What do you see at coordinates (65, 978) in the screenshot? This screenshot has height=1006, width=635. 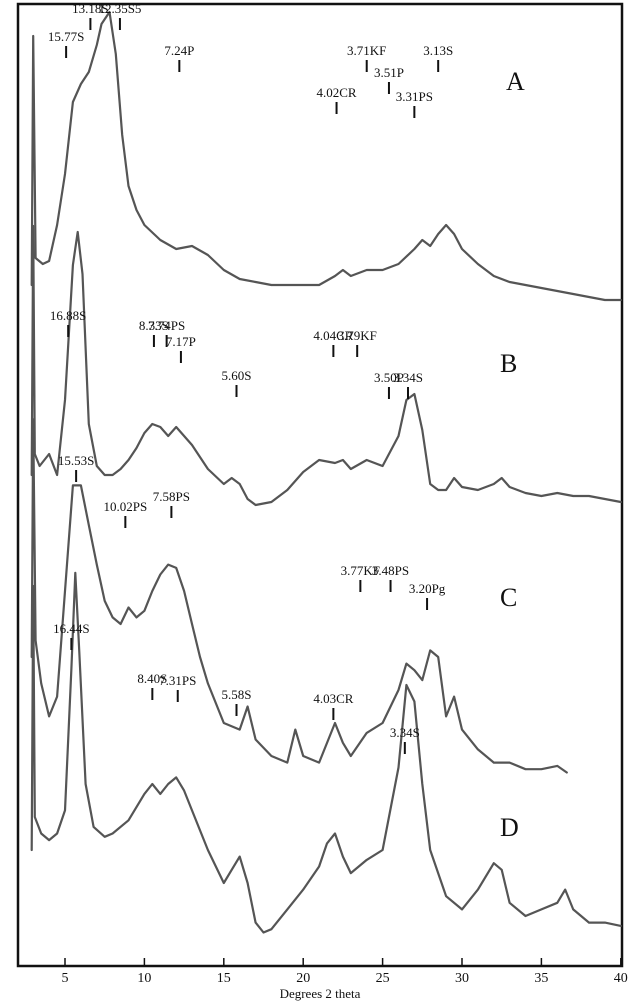 I see `x-tick-label: 5` at bounding box center [65, 978].